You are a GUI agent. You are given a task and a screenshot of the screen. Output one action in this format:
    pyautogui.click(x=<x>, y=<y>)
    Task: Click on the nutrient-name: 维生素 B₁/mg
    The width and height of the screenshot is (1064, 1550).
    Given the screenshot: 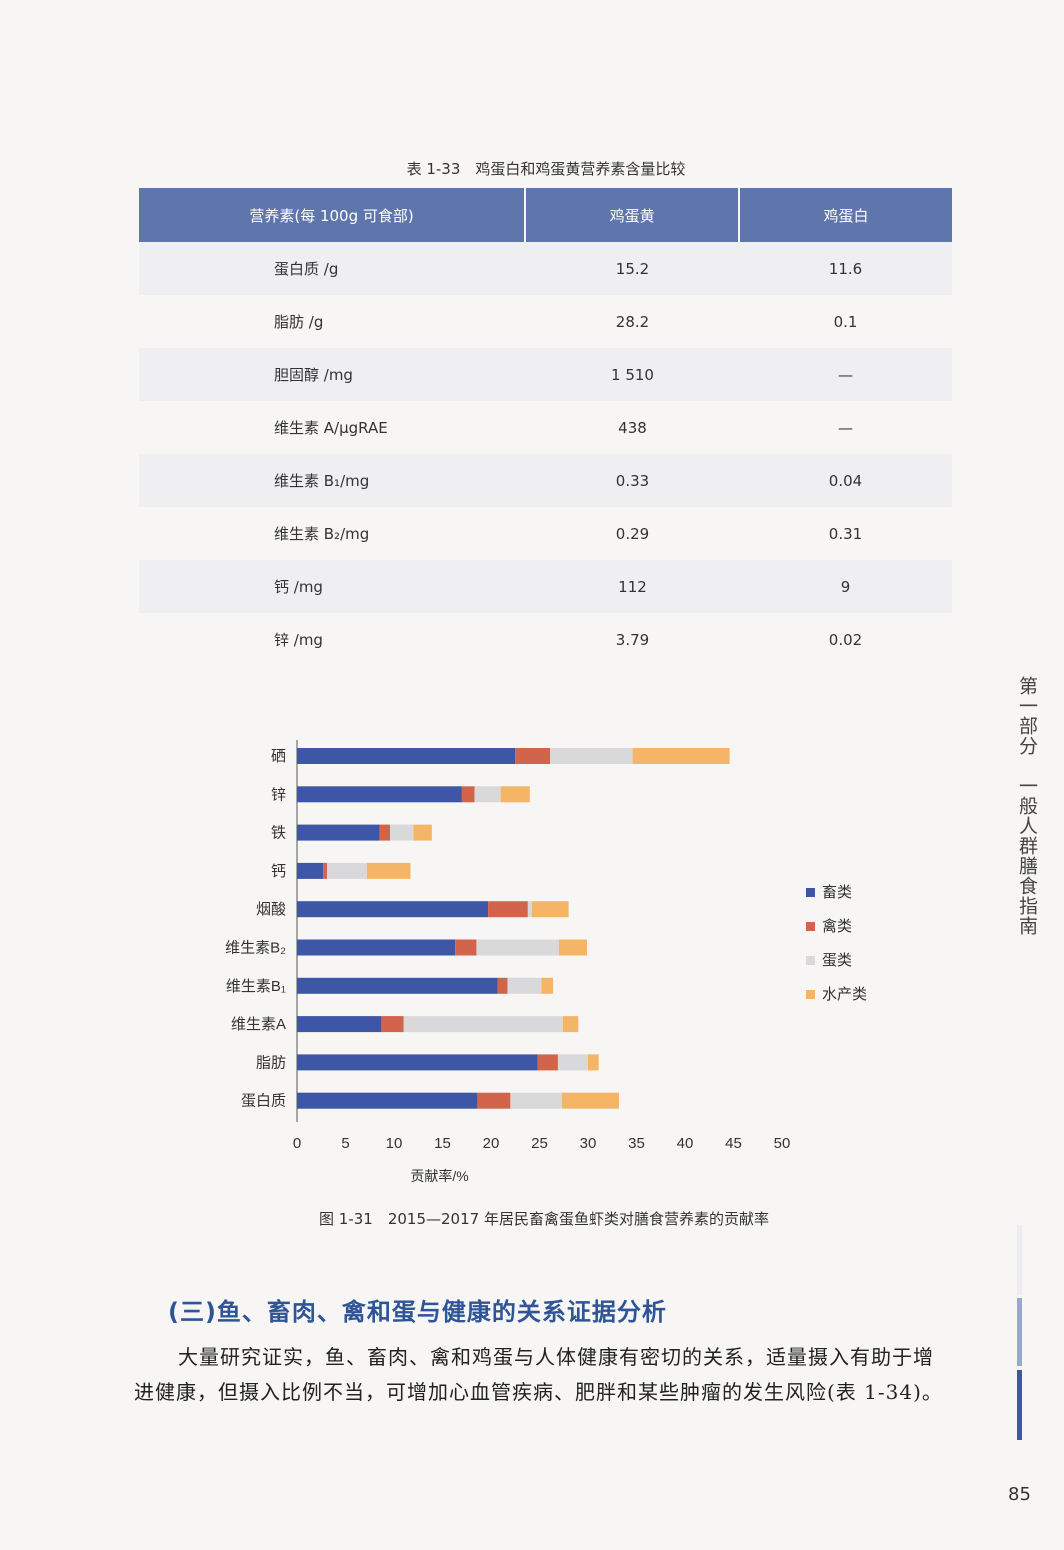 What is the action you would take?
    pyautogui.click(x=322, y=481)
    